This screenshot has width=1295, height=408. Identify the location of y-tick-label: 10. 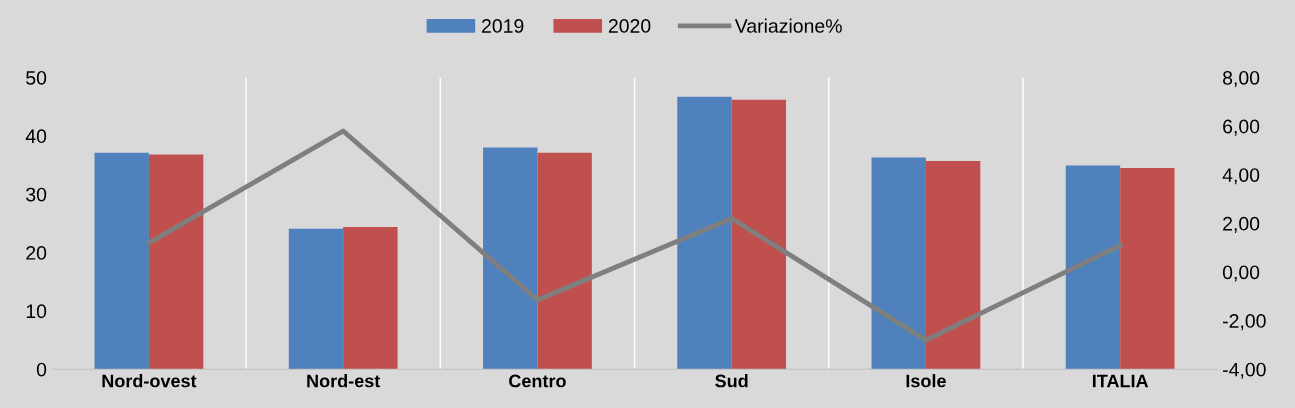
(36, 311).